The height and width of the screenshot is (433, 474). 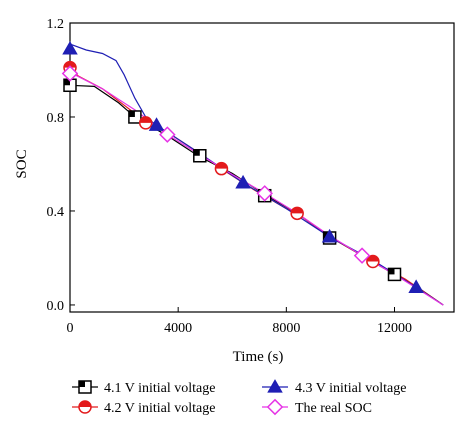 I want to click on legend-label: 4.2 V initial voltage, so click(x=159, y=408).